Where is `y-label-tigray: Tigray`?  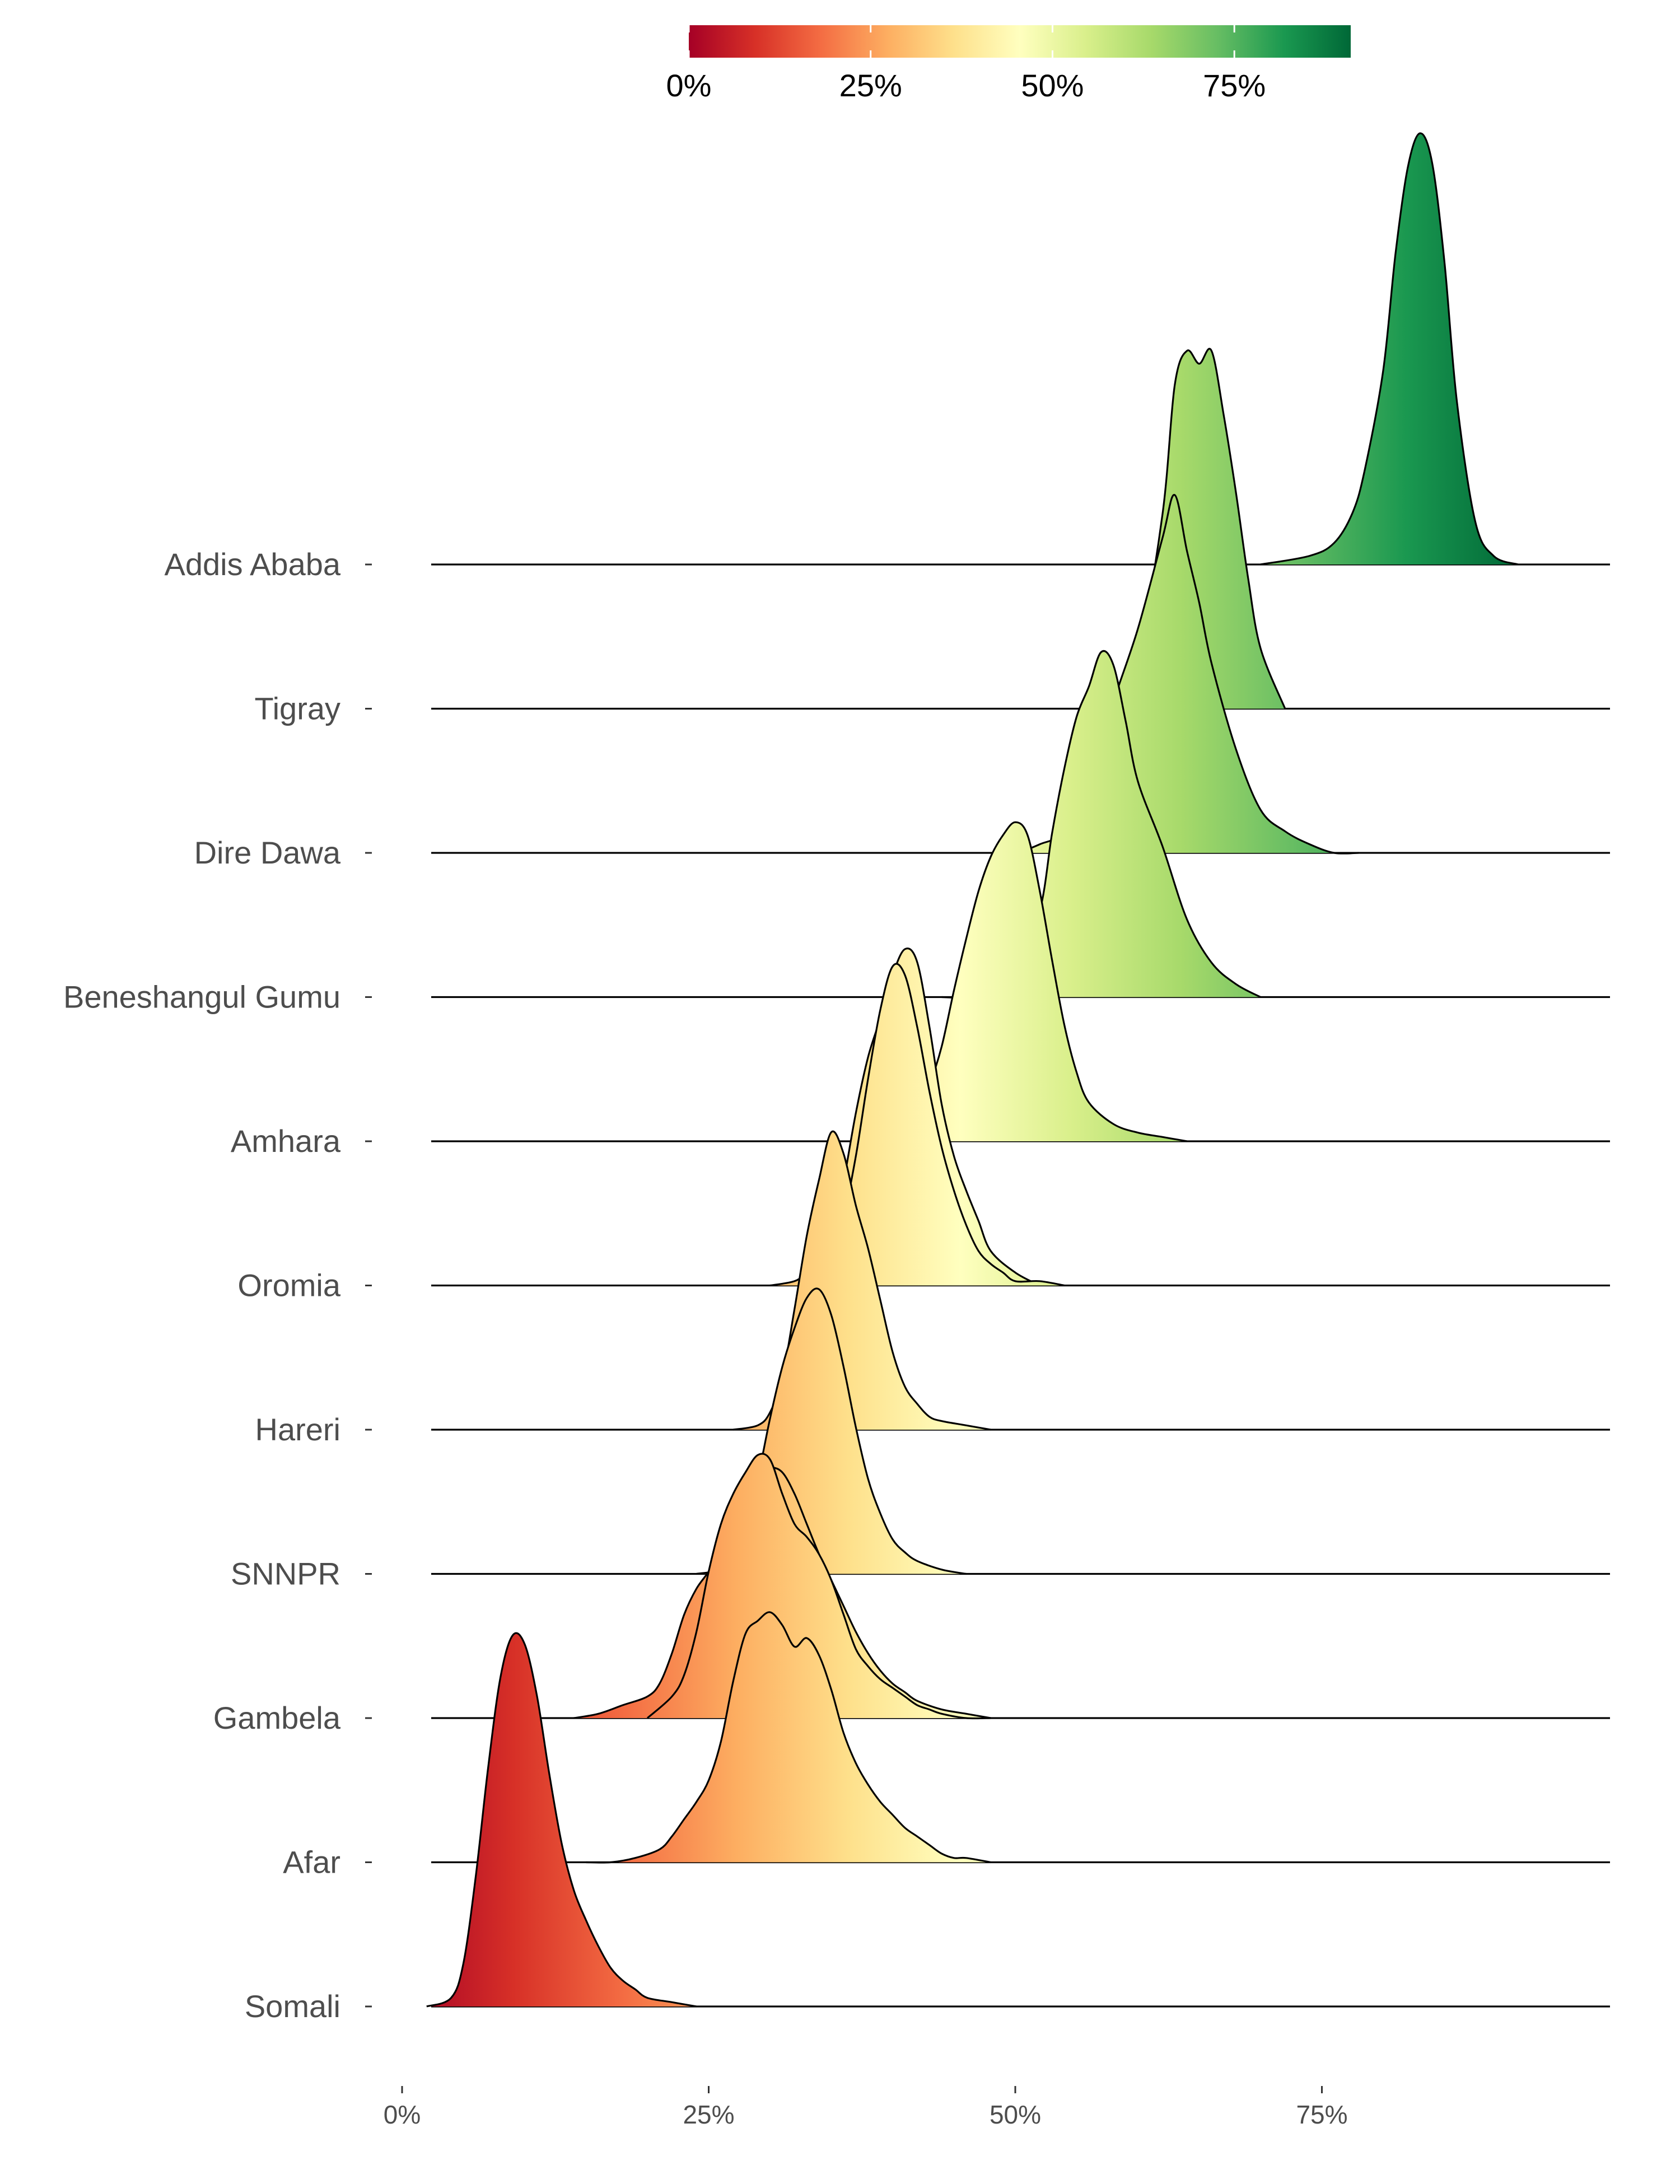
y-label-tigray: Tigray is located at coordinates (297, 709).